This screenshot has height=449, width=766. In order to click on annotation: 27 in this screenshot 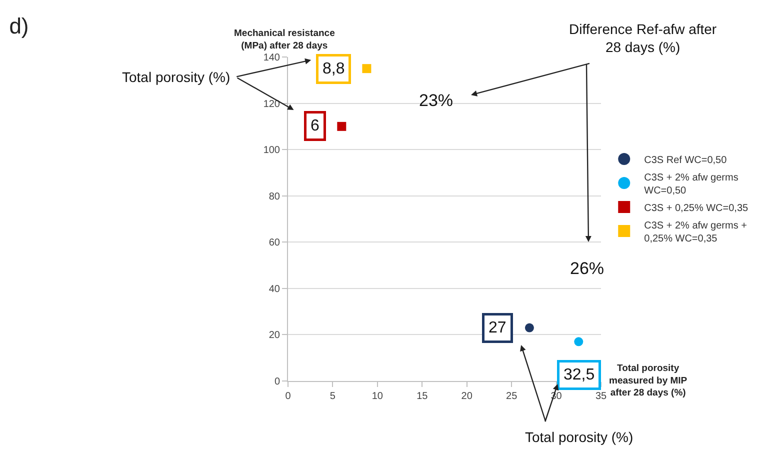, I will do `click(497, 328)`.